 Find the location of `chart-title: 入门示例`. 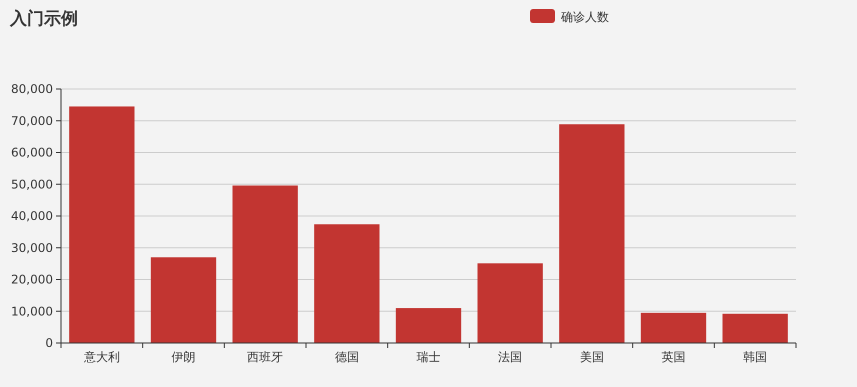

chart-title: 入门示例 is located at coordinates (43, 19).